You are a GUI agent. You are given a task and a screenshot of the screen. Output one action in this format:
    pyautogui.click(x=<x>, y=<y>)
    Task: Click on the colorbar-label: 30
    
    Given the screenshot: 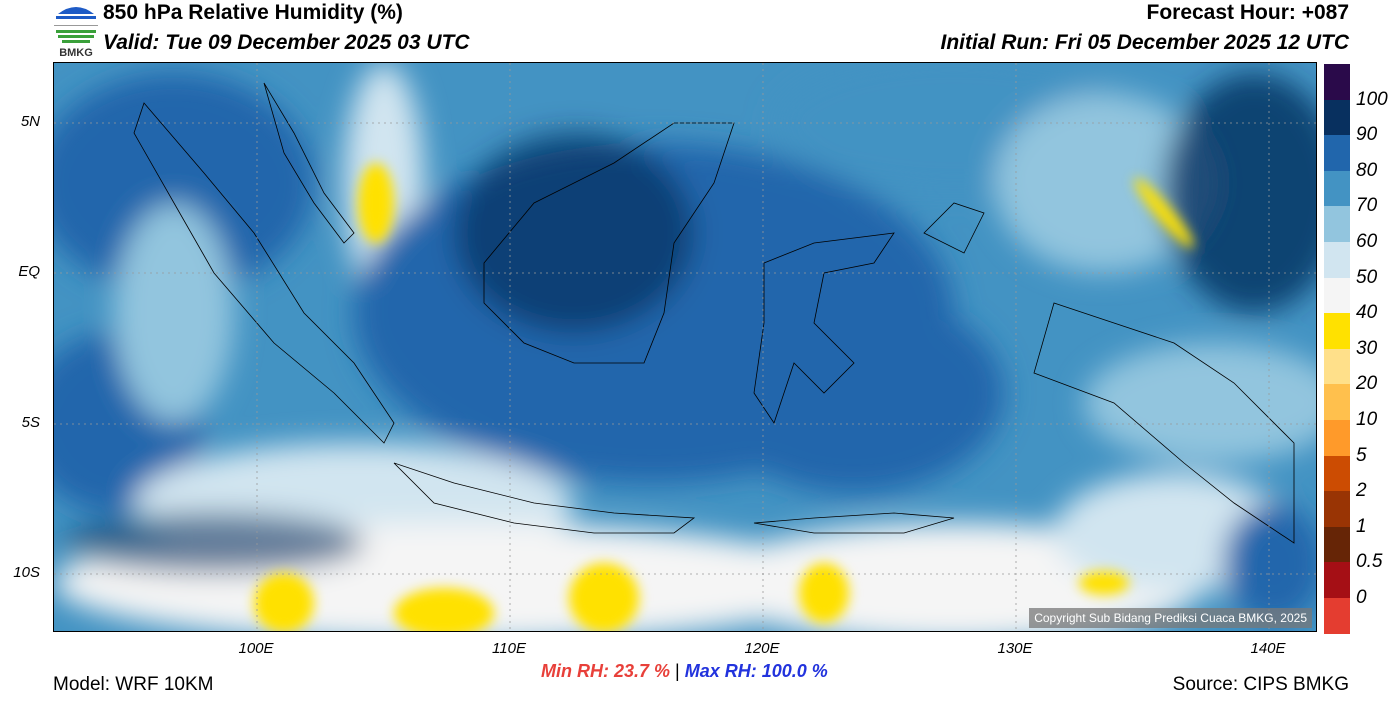 What is the action you would take?
    pyautogui.click(x=1367, y=348)
    